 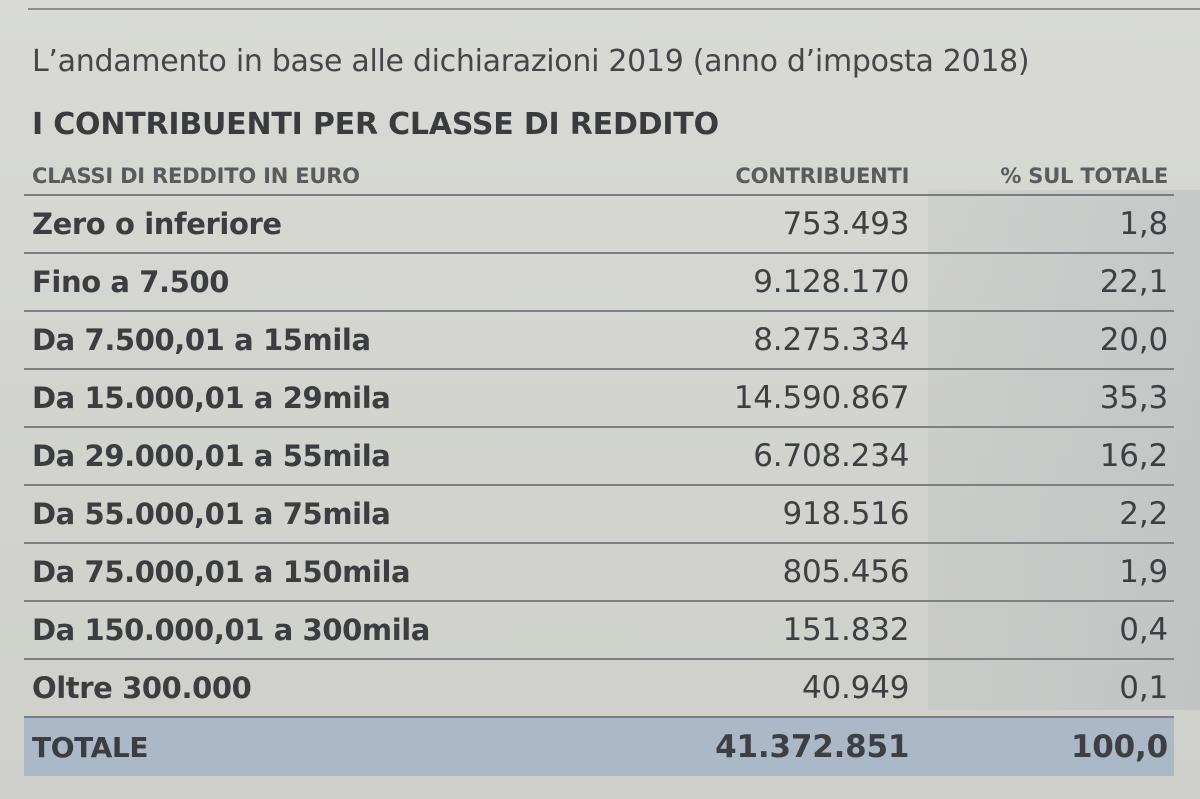 What do you see at coordinates (338, 224) in the screenshot?
I see `income-class-cell: Zero o inferiore` at bounding box center [338, 224].